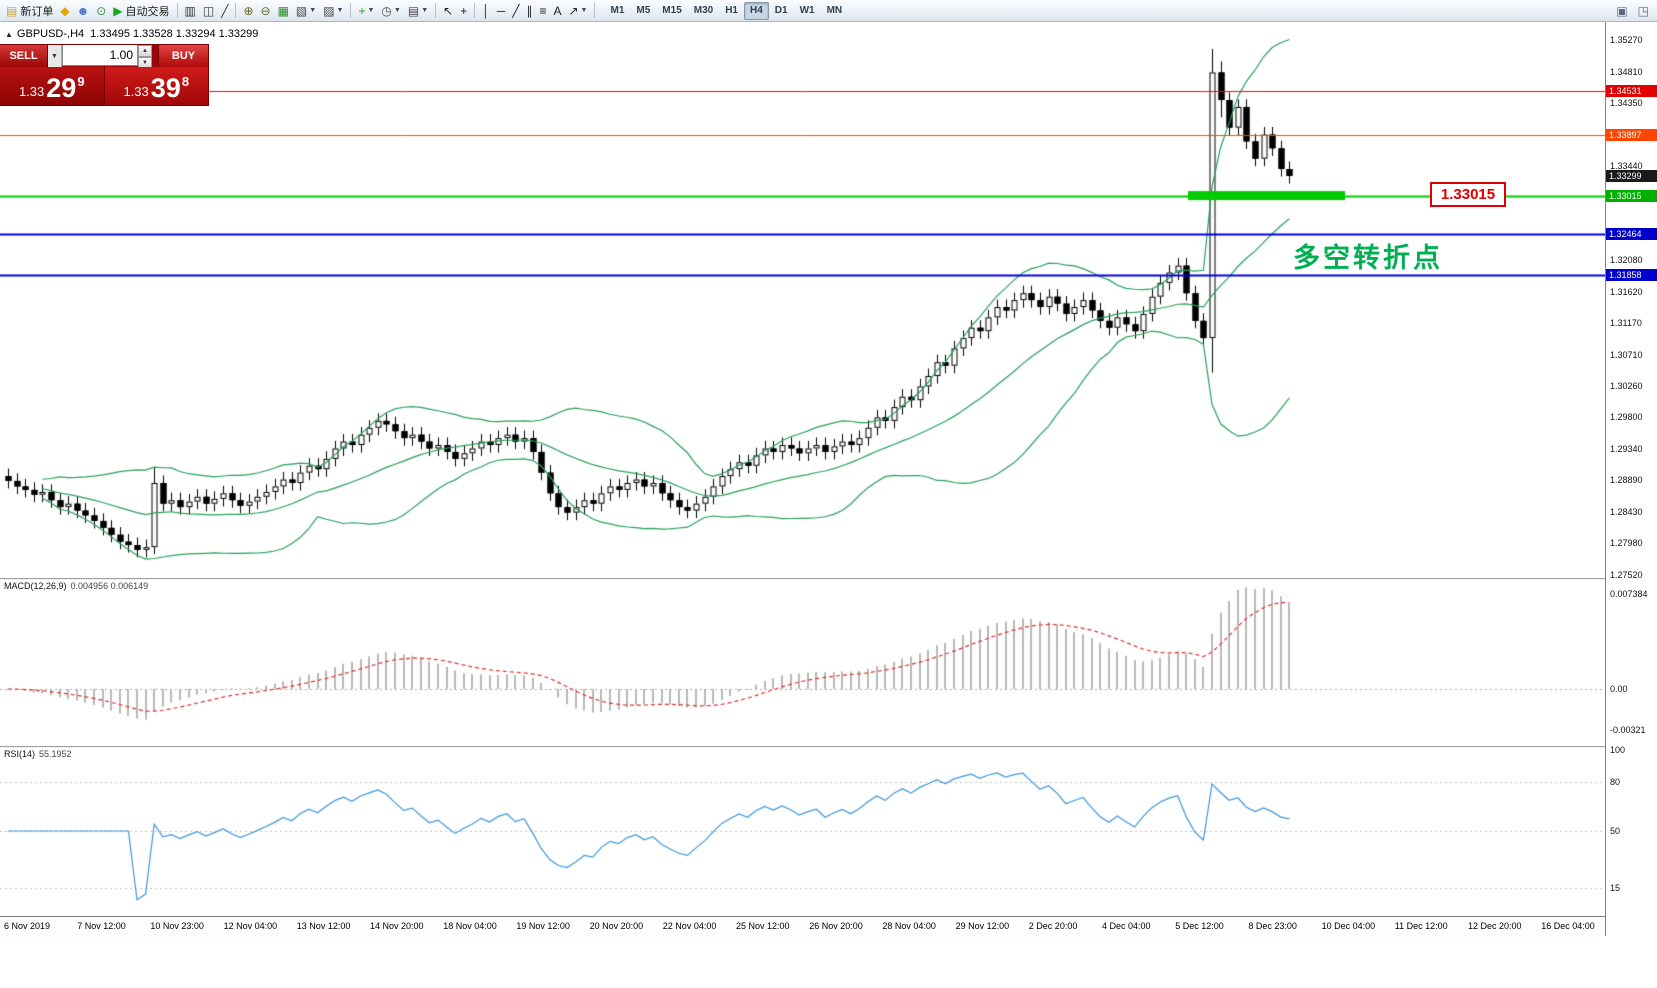 Image resolution: width=1657 pixels, height=988 pixels. What do you see at coordinates (55, 754) in the screenshot?
I see `rsi-value-label: 55.1952` at bounding box center [55, 754].